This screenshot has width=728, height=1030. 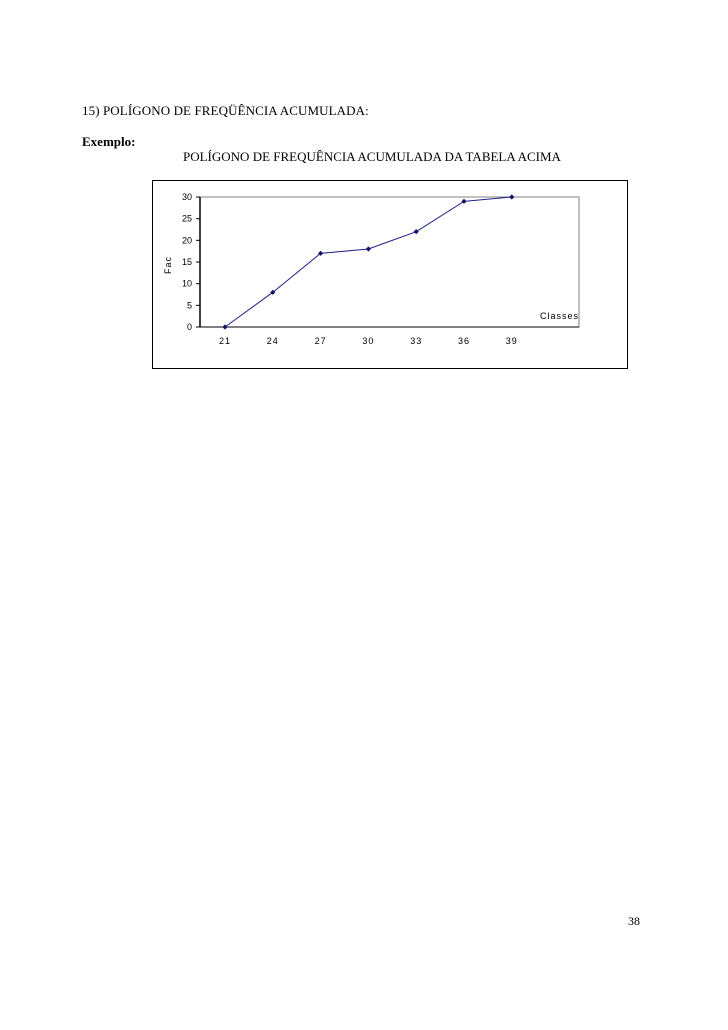 I want to click on x-tick-labels: 21 24 27 30 33 36 39, so click(x=368, y=341).